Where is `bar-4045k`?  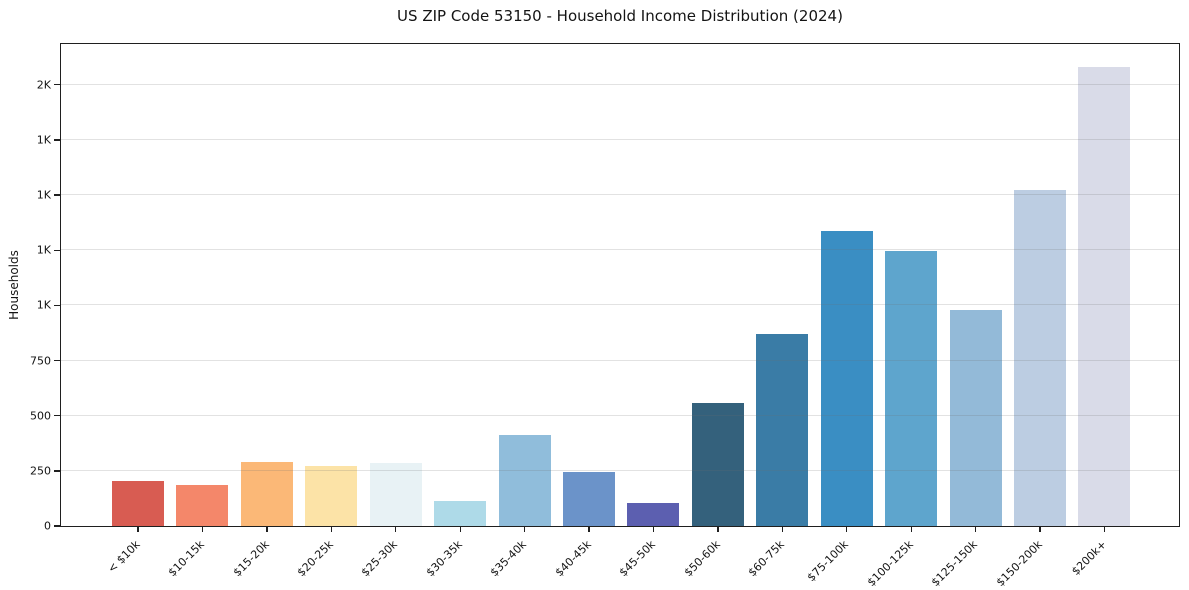 bar-4045k is located at coordinates (589, 498).